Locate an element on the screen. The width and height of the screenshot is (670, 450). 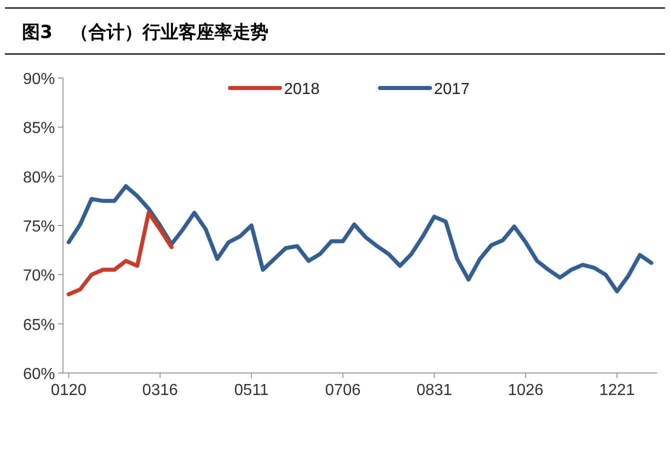
x-tick-label: 0511 is located at coordinates (251, 390).